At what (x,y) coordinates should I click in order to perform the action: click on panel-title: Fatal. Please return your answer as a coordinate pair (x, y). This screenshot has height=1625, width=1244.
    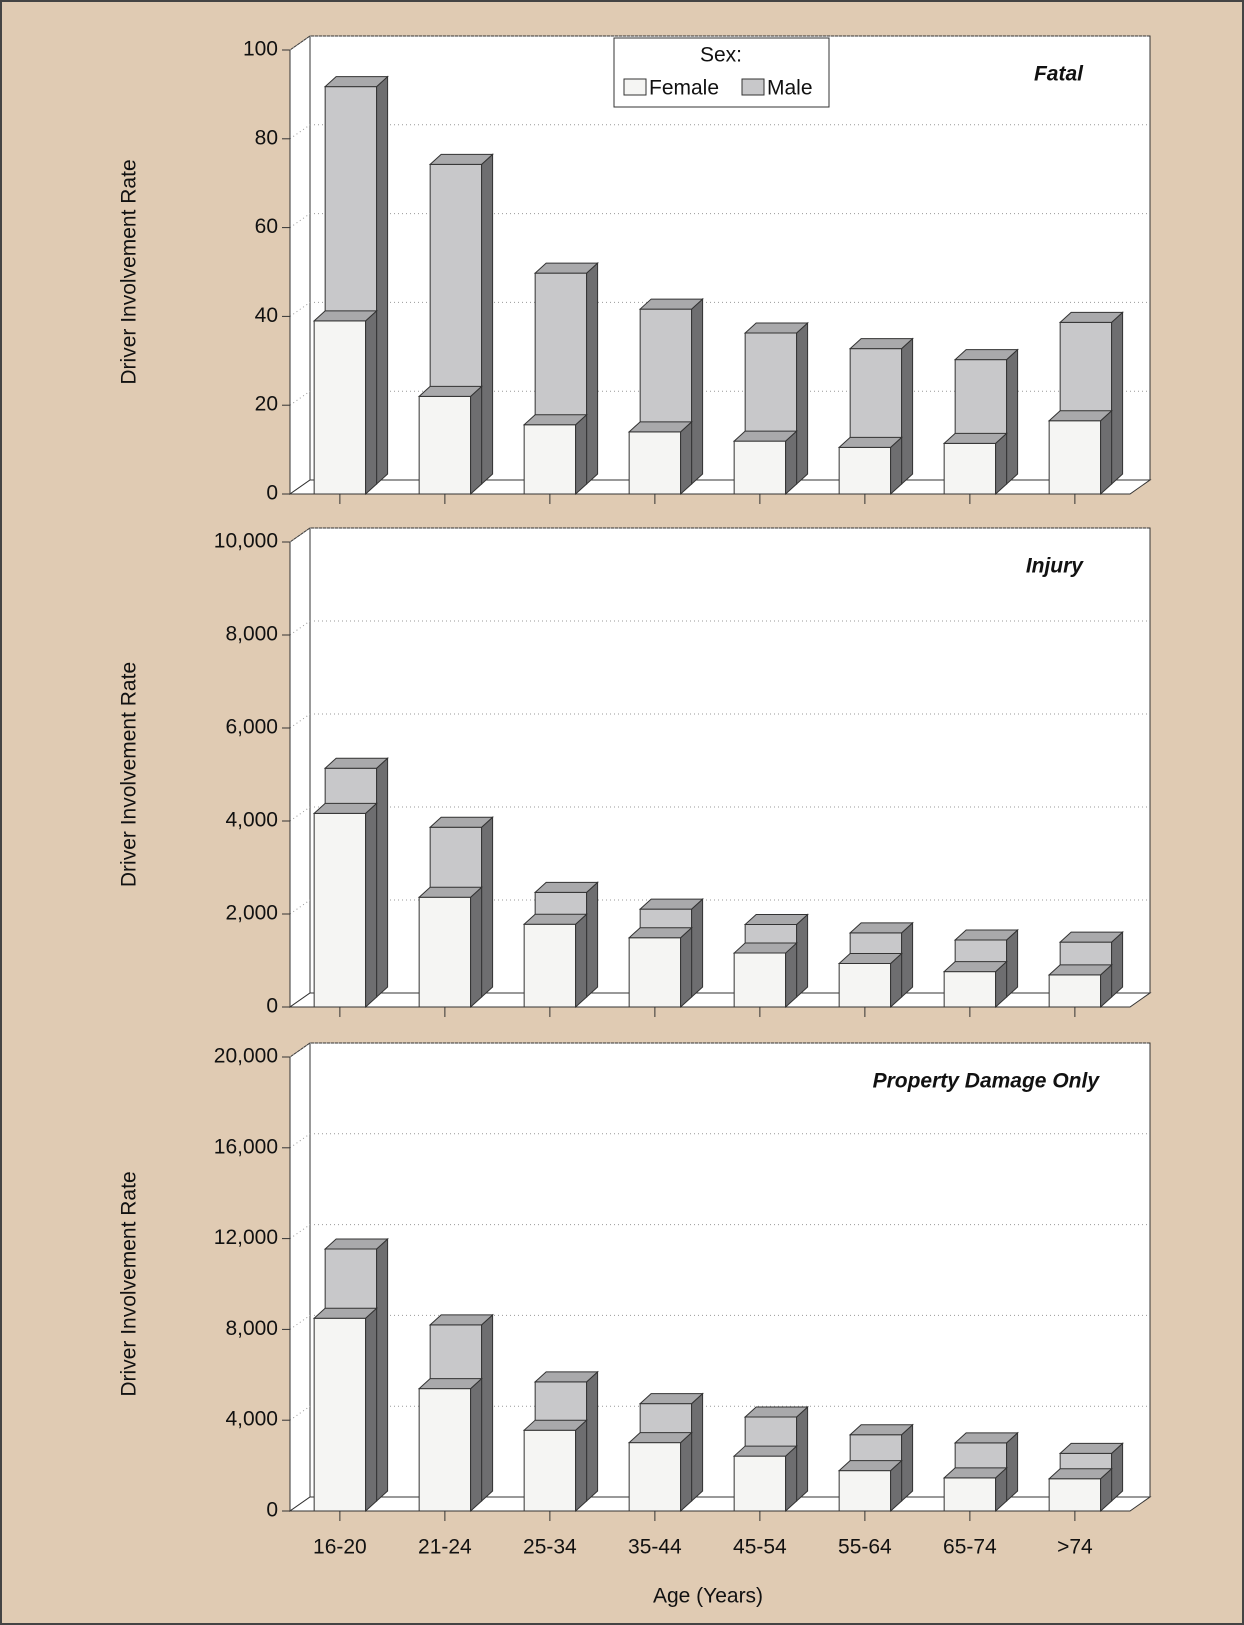
    Looking at the image, I should click on (1059, 74).